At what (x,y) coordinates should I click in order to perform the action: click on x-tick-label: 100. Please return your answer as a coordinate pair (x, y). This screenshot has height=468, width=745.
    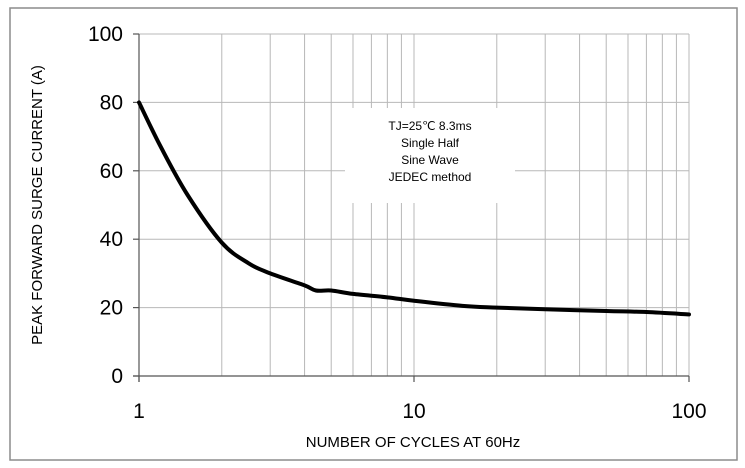
    Looking at the image, I should click on (688, 411).